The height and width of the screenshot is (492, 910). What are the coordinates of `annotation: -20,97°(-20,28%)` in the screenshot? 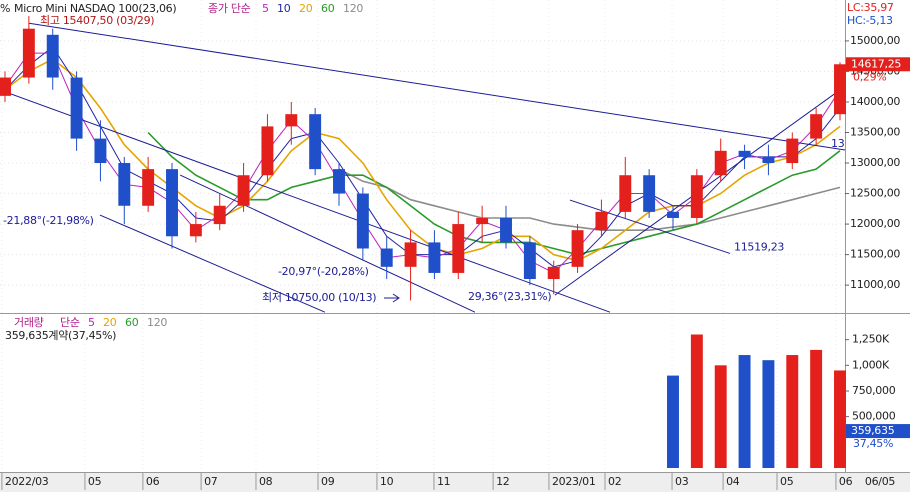 It's located at (323, 271).